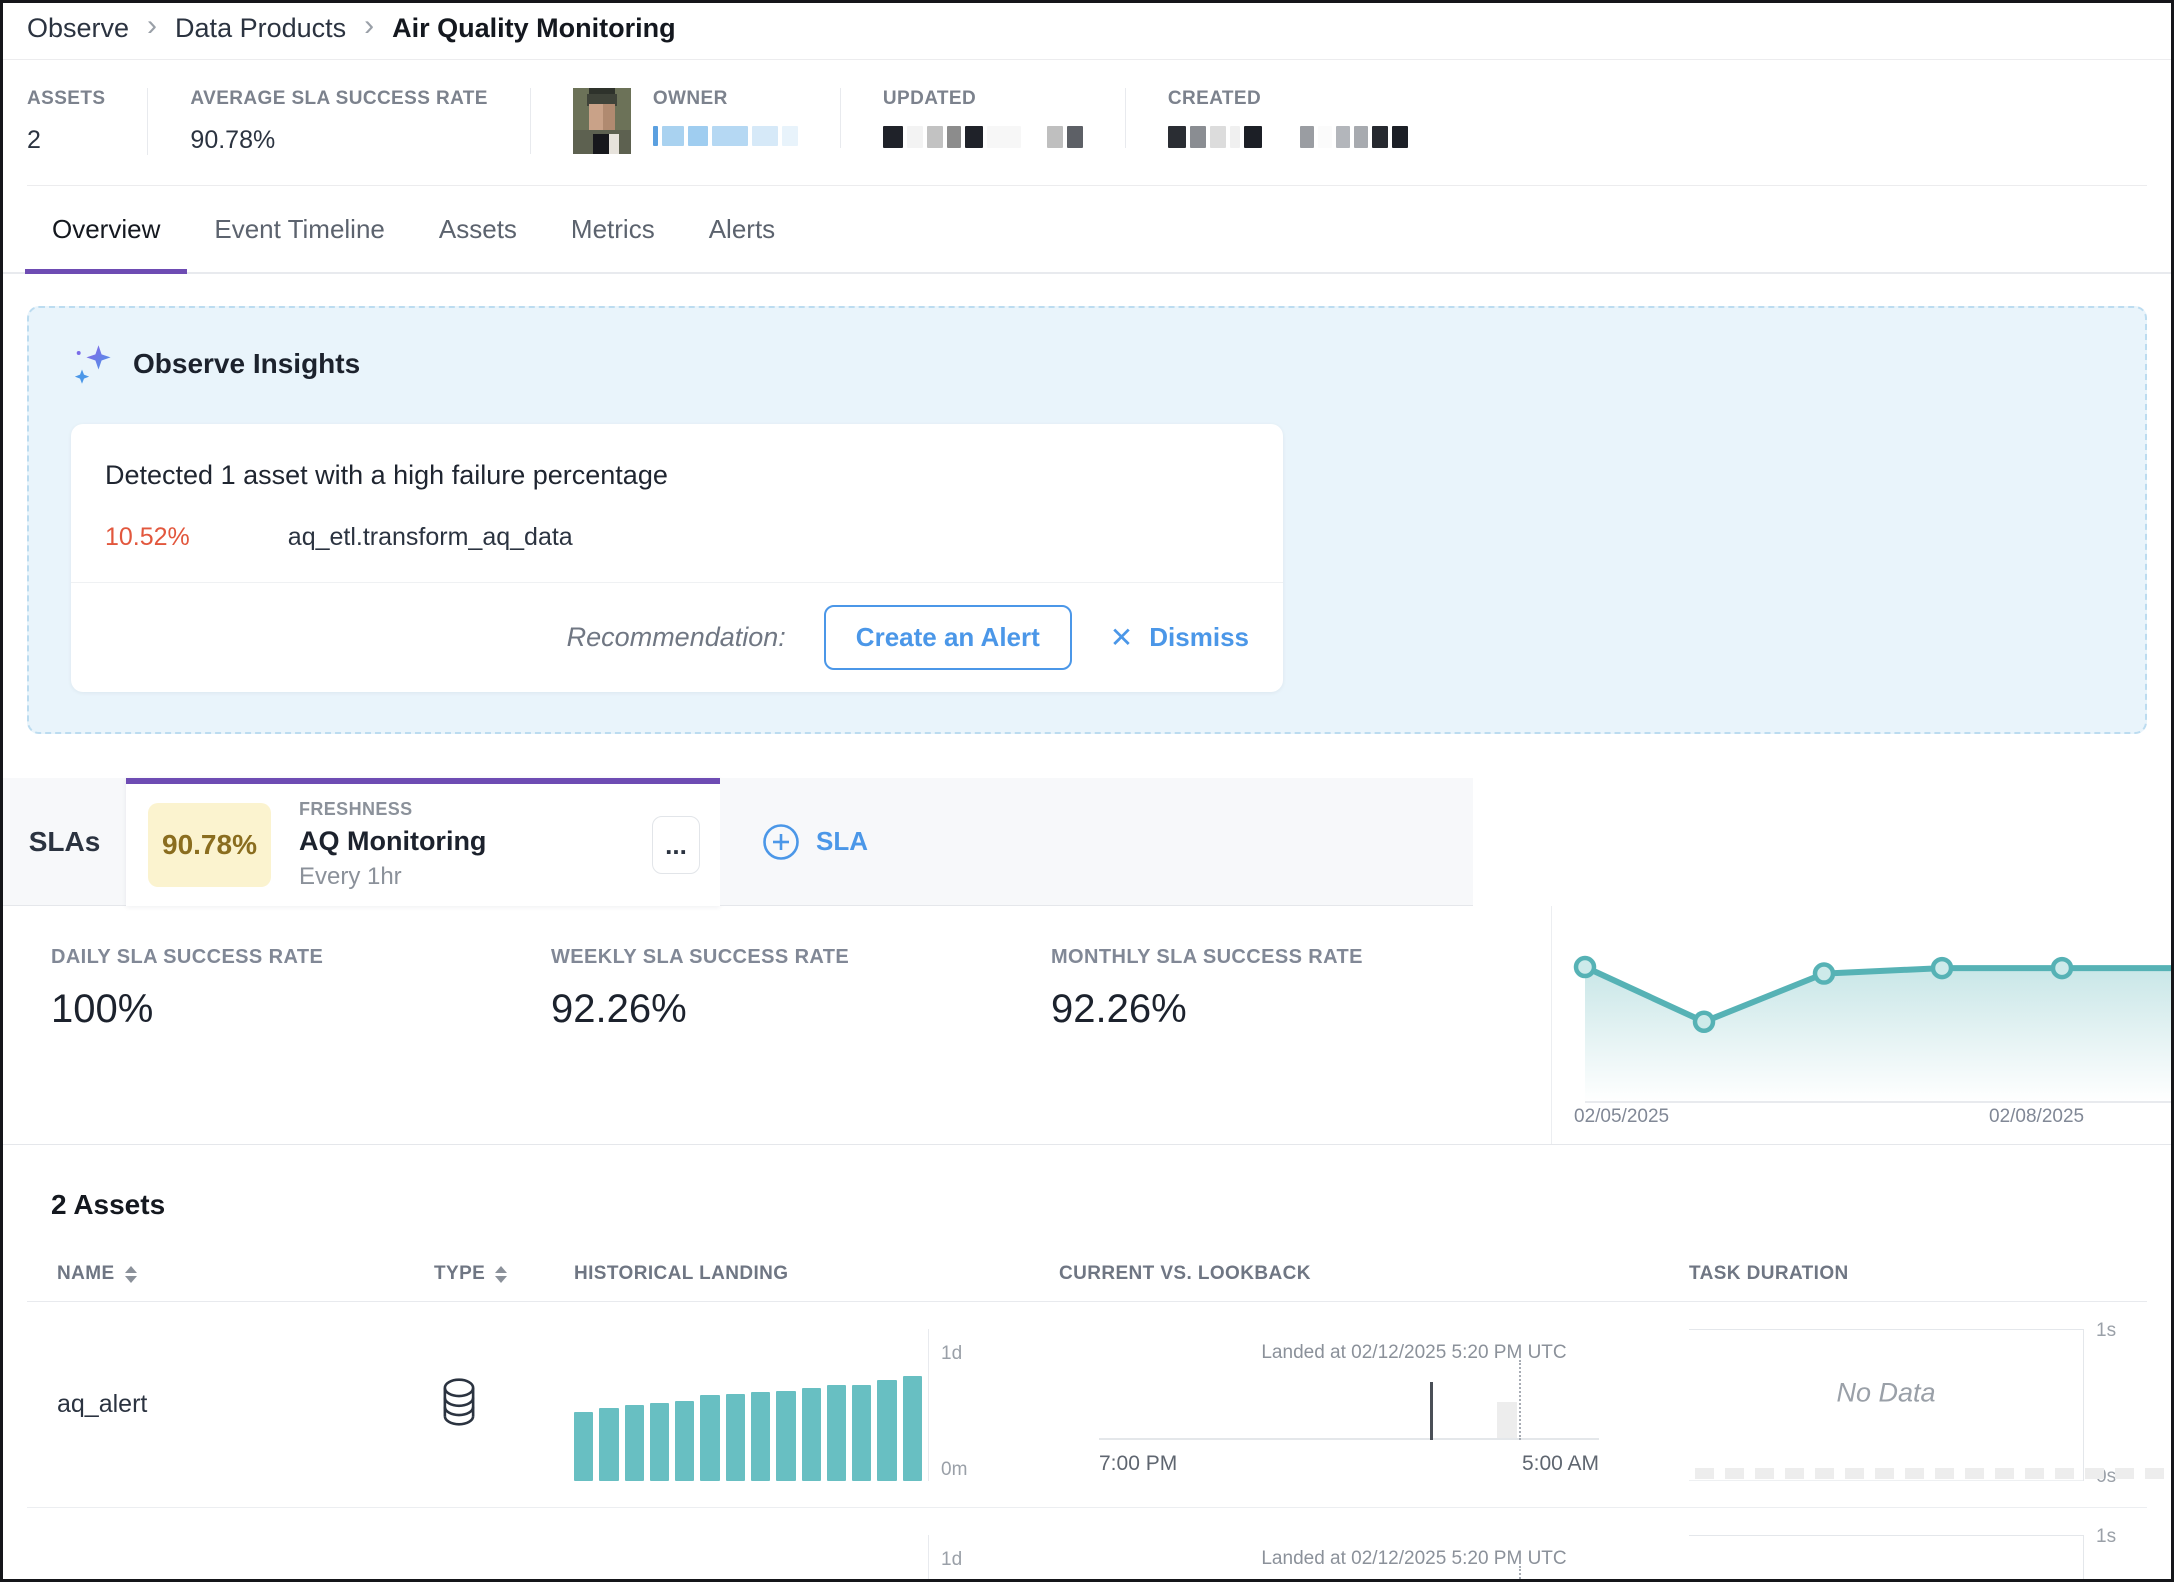 This screenshot has height=1582, width=2174. What do you see at coordinates (1861, 1025) in the screenshot?
I see `sla-trend-chart: 02/05/2025 02/08/2025` at bounding box center [1861, 1025].